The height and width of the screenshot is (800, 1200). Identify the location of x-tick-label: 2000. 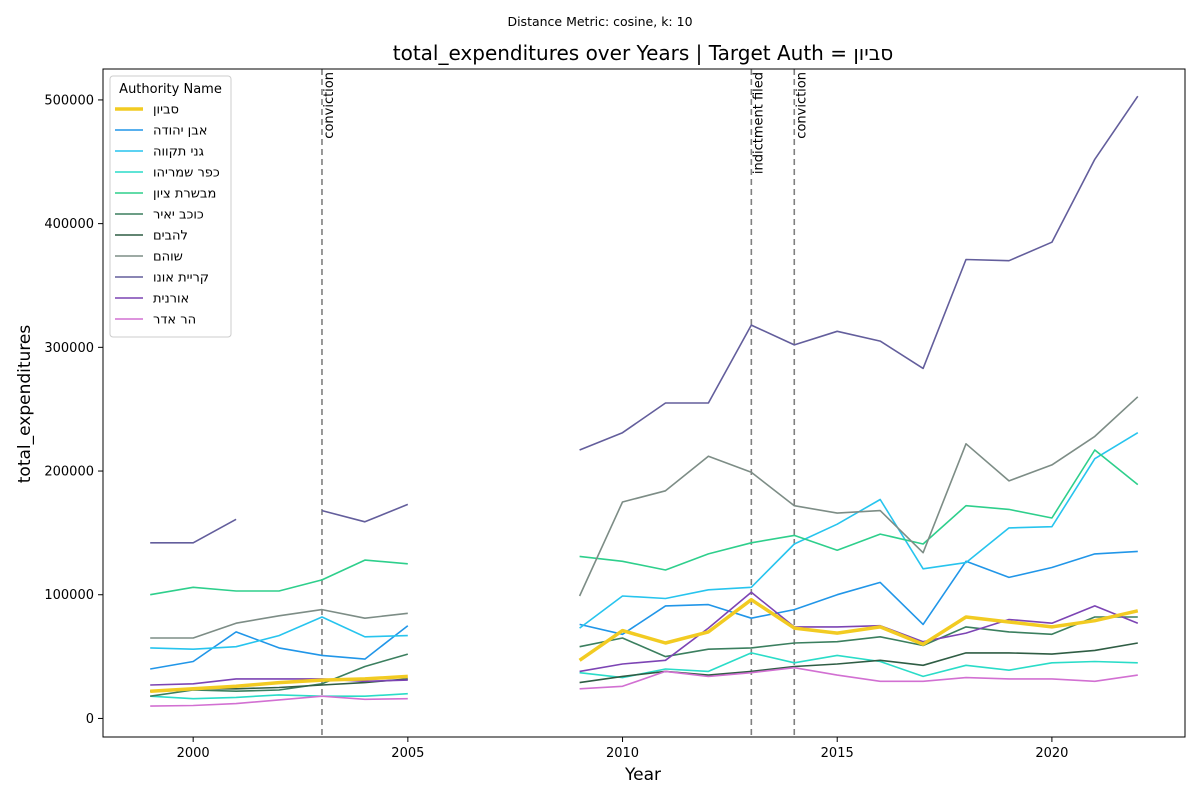
(193, 753).